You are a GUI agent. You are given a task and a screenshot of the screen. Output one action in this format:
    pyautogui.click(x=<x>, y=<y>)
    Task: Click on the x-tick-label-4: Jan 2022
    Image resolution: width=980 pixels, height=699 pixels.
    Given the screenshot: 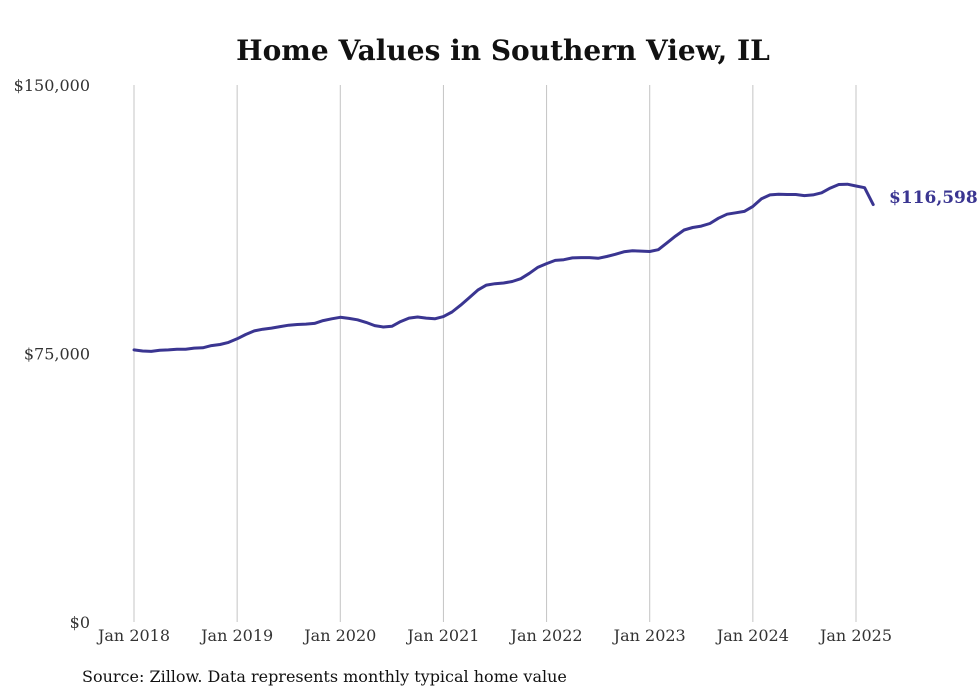 What is the action you would take?
    pyautogui.click(x=546, y=635)
    